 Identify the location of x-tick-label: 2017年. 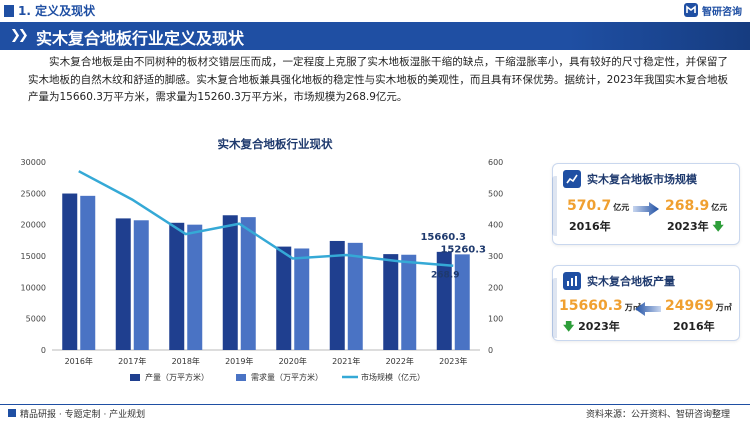
(132, 361).